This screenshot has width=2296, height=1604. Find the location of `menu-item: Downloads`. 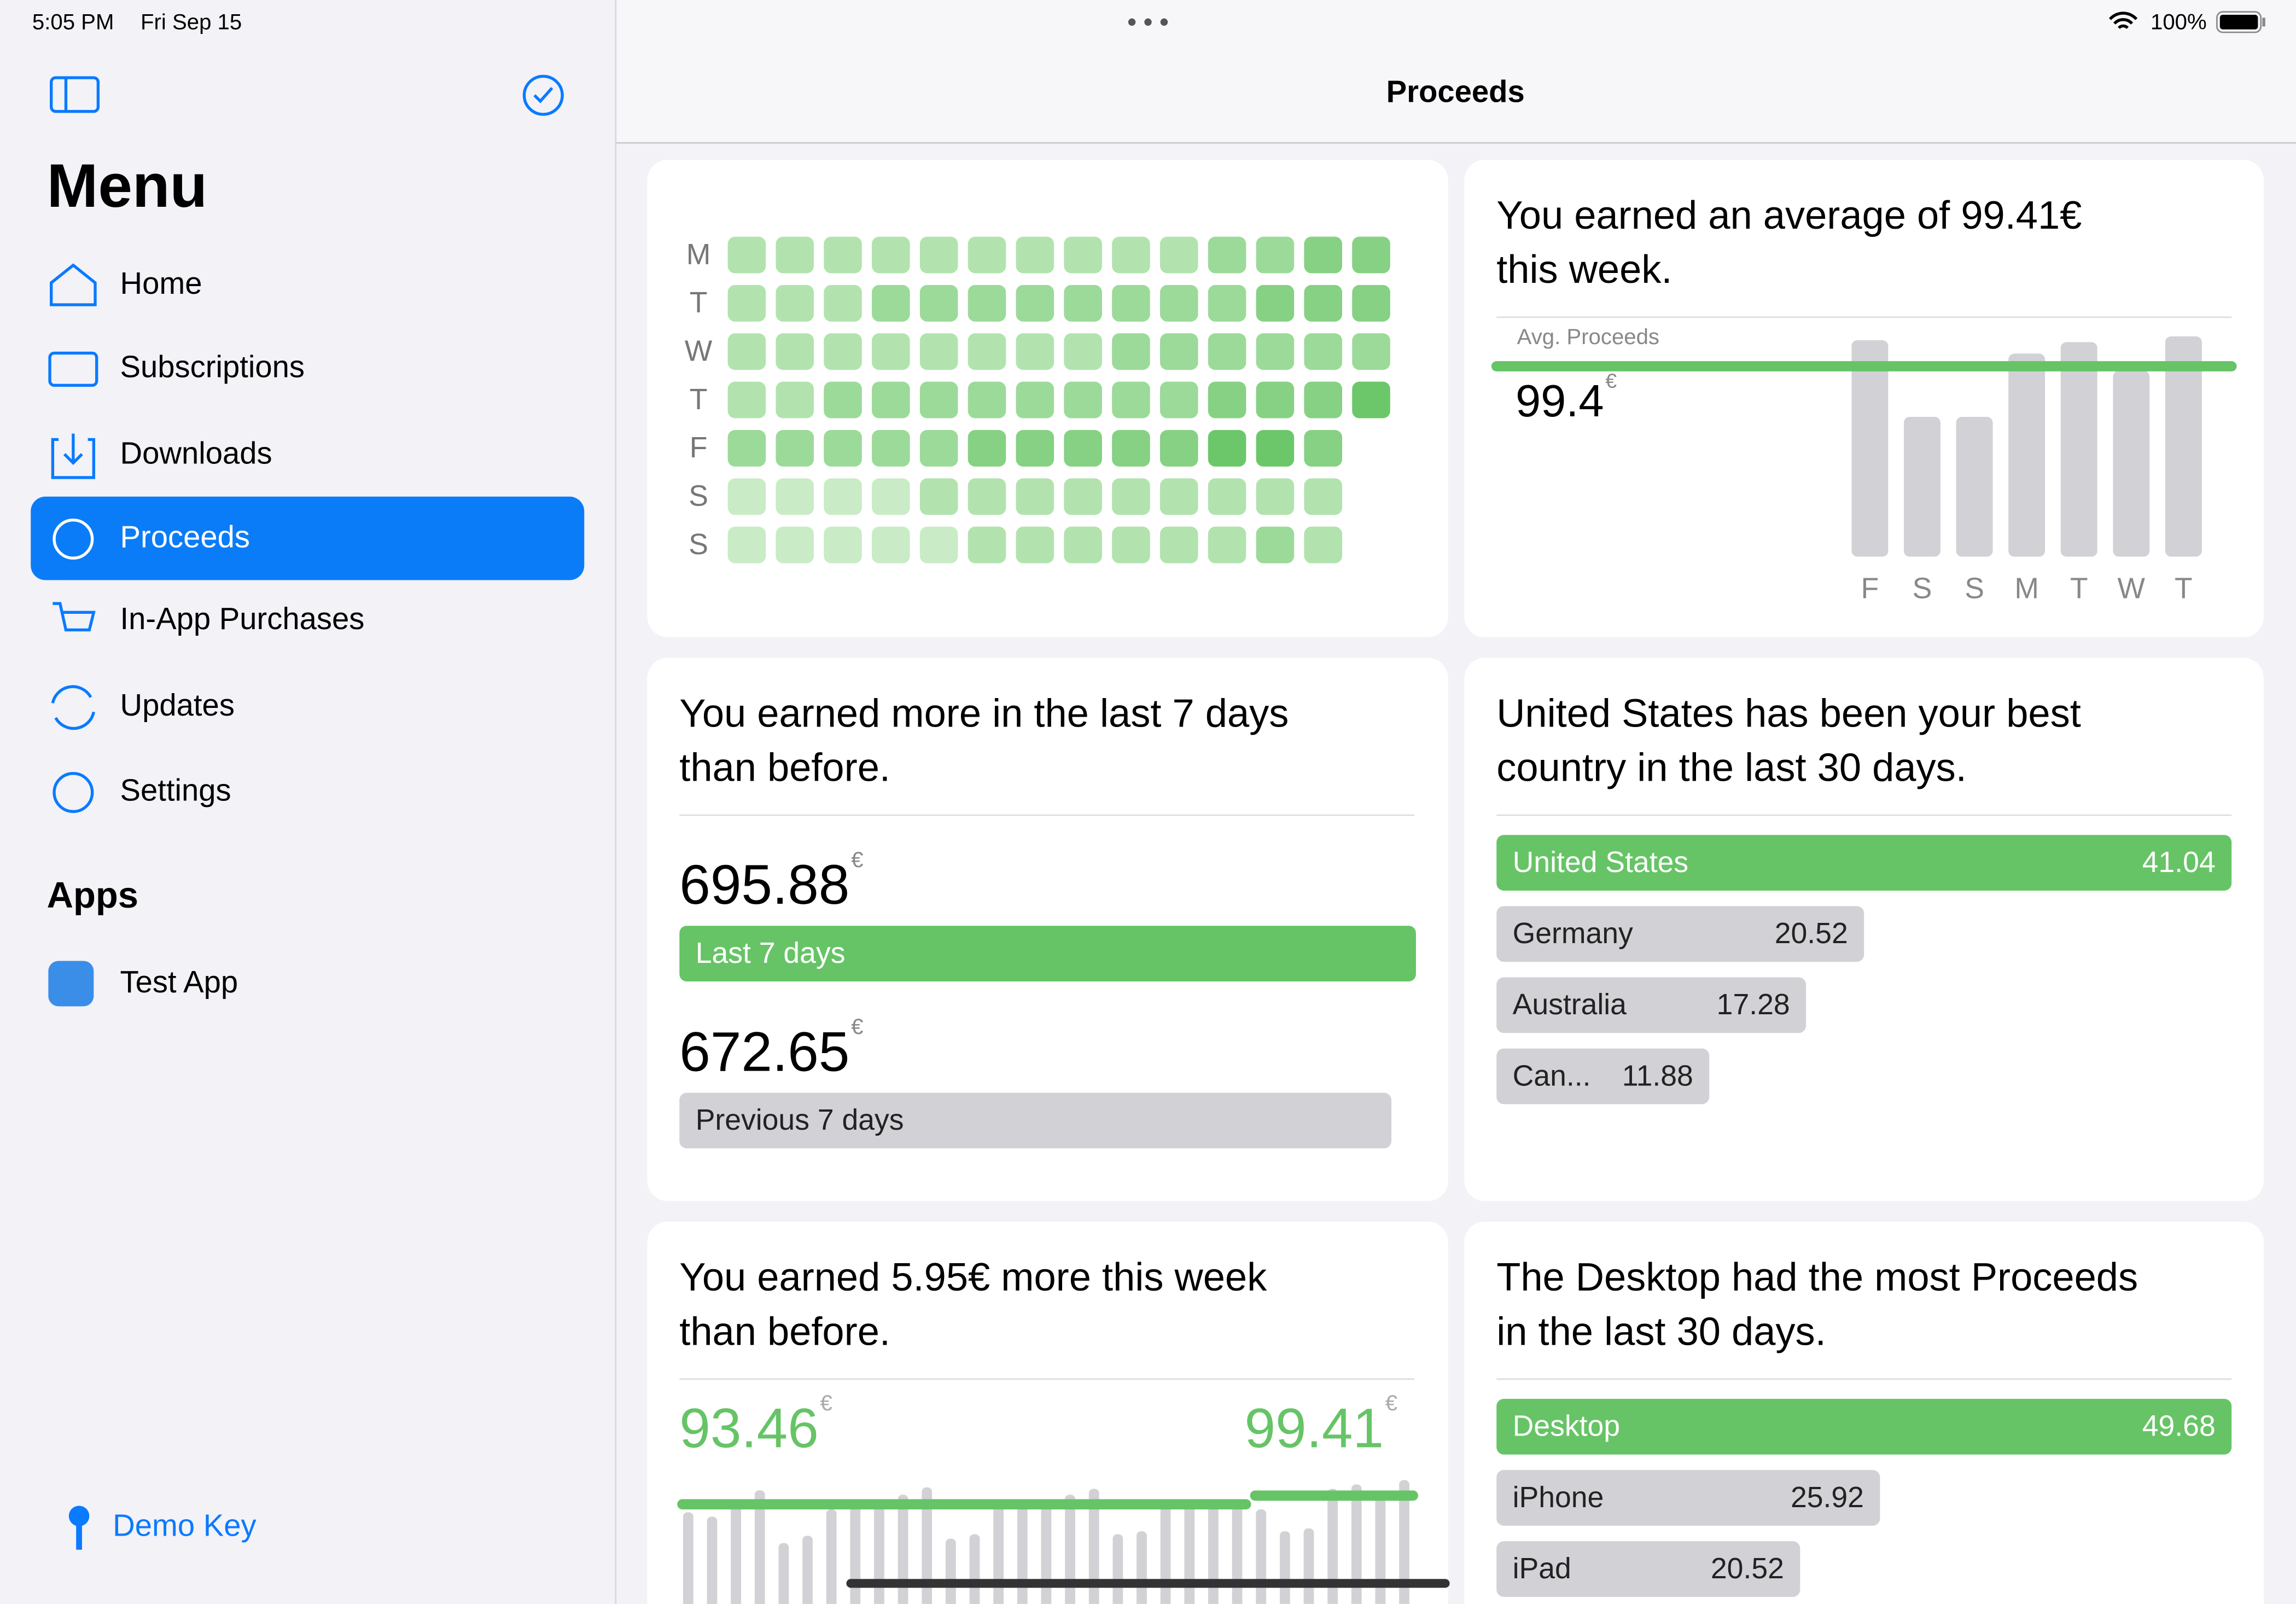

menu-item: Downloads is located at coordinates (196, 453).